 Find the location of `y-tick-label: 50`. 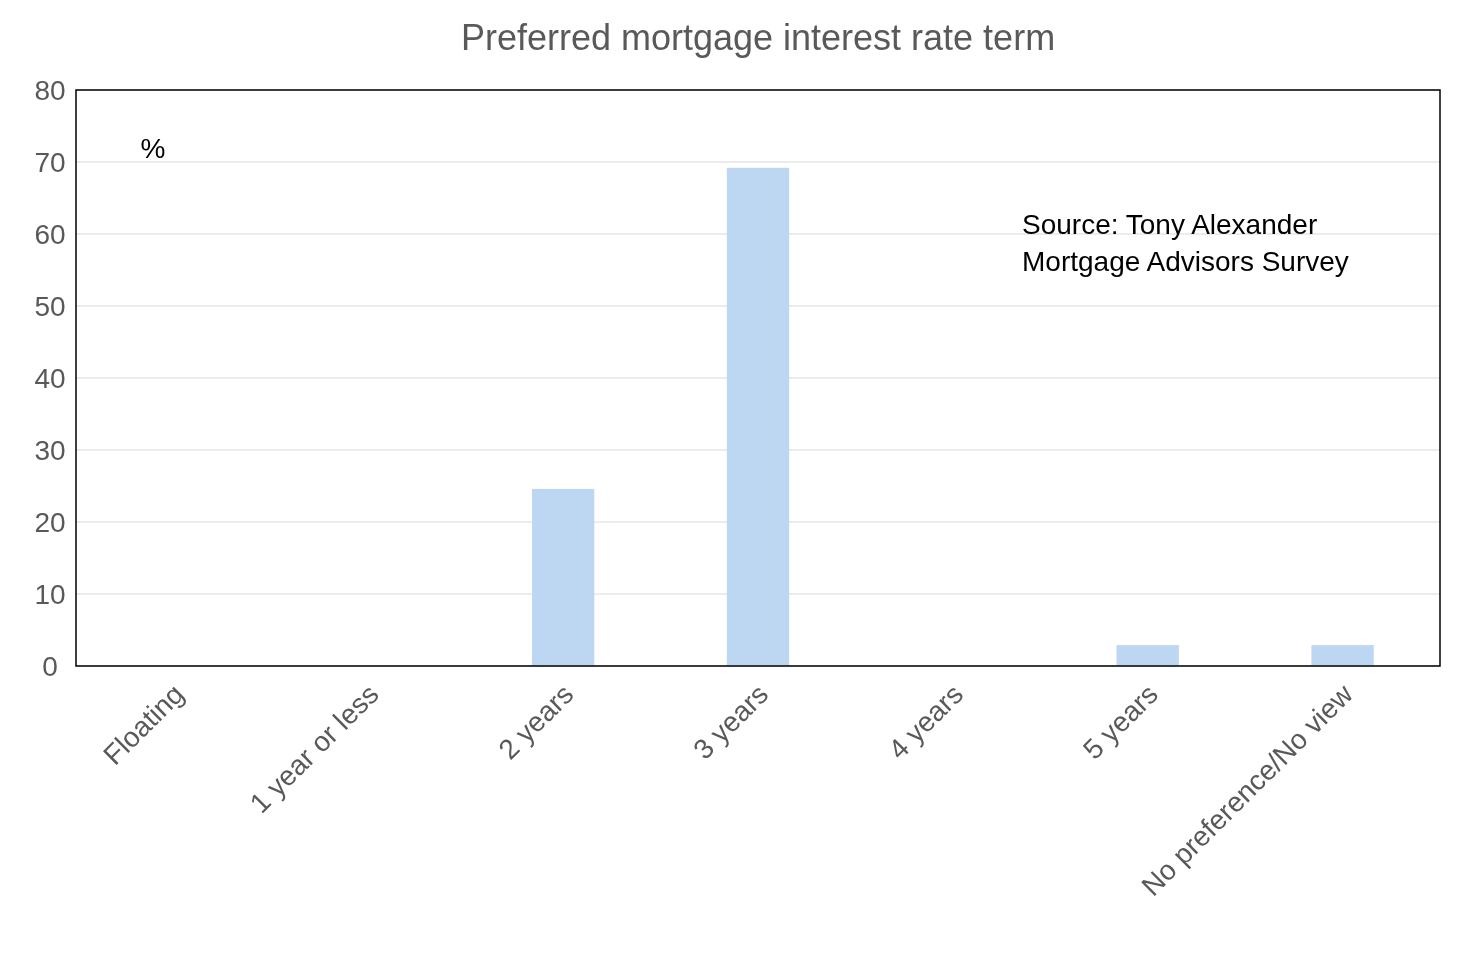

y-tick-label: 50 is located at coordinates (50, 306).